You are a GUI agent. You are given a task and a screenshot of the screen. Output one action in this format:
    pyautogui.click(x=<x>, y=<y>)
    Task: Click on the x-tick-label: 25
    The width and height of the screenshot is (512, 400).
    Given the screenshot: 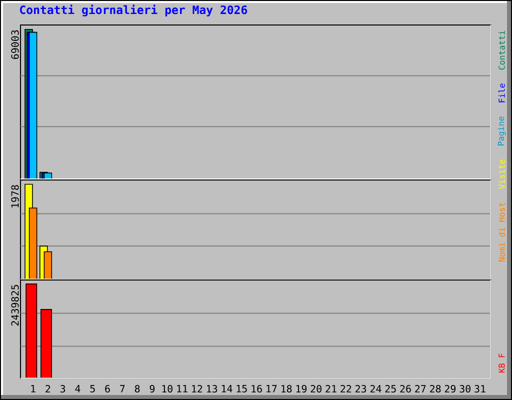 What is the action you would take?
    pyautogui.click(x=390, y=388)
    